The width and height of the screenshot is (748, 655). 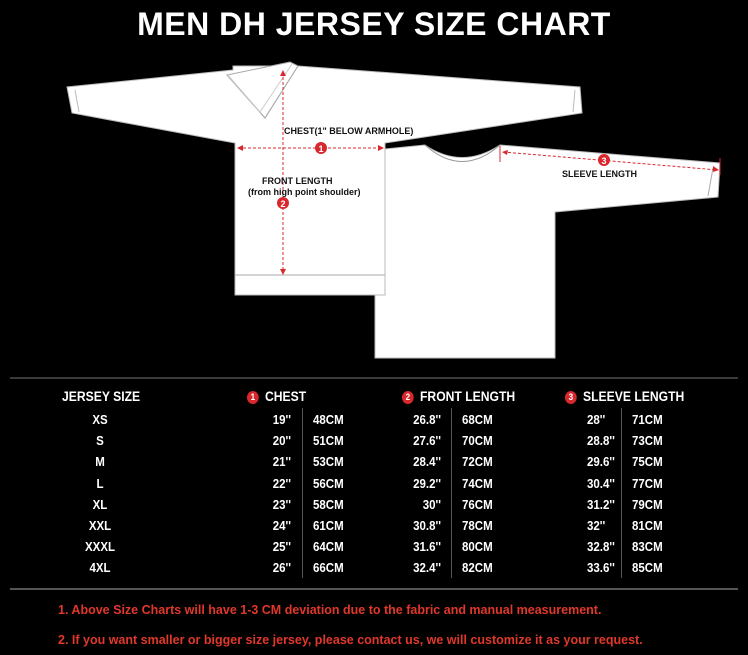 I want to click on cell-size: S, so click(x=100, y=441).